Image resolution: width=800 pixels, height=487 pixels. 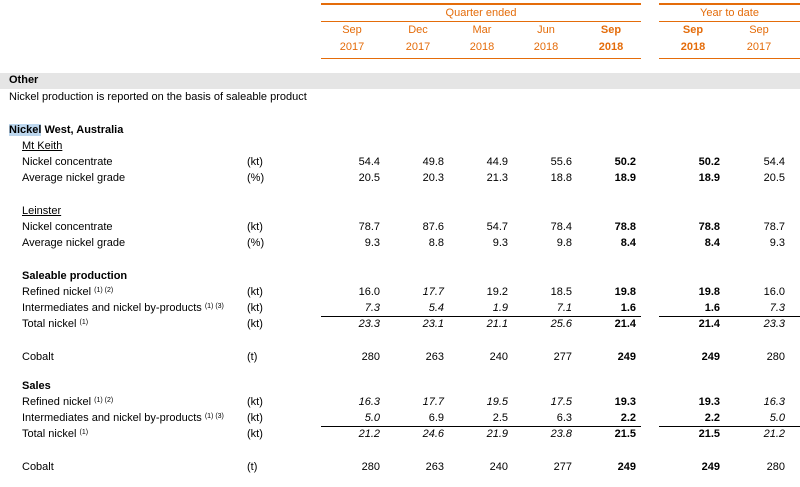 I want to click on header-col-year: 2017, so click(x=759, y=47).